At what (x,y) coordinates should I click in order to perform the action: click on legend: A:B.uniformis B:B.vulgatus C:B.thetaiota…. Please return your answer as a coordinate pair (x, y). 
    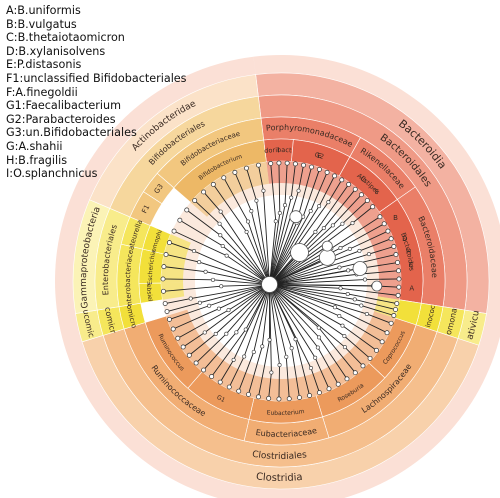
    Looking at the image, I should click on (96, 92).